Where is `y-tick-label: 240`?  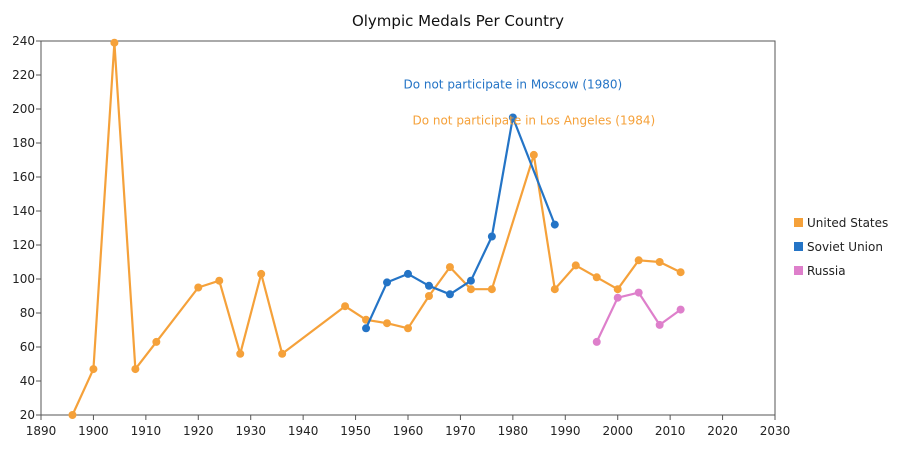 y-tick-label: 240 is located at coordinates (23, 41).